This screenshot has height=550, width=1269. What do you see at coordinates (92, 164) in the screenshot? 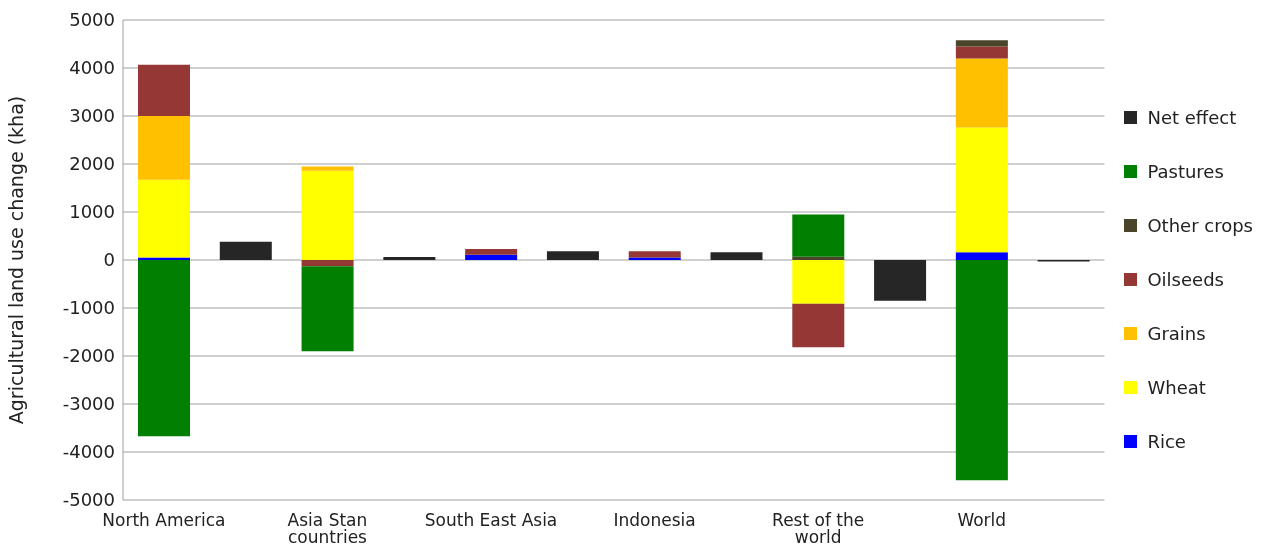
I see `y-tick-label: 2000` at bounding box center [92, 164].